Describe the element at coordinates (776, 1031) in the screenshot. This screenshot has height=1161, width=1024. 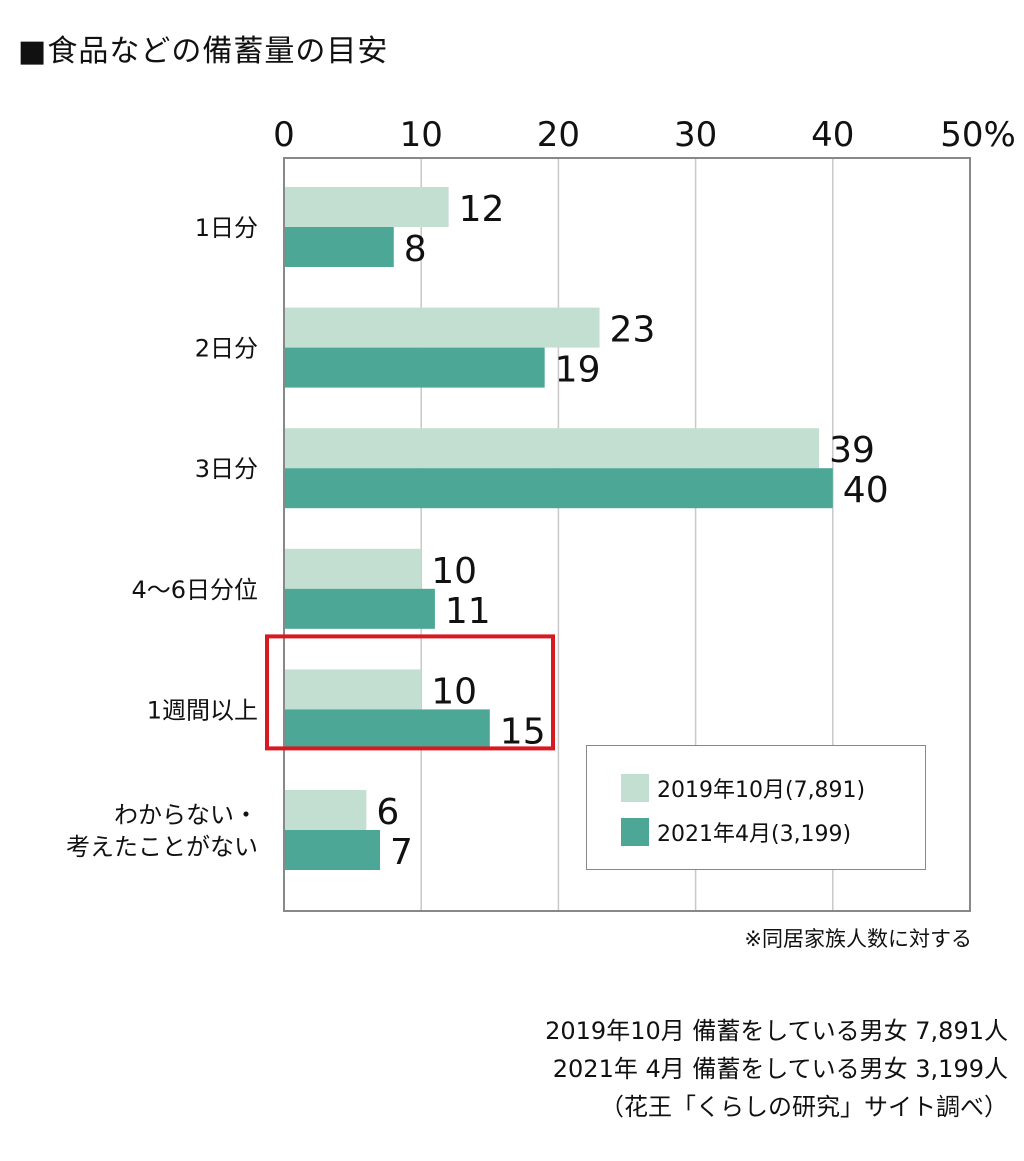
I see `source-line-2019: 2019年10月 備蓄をしている男女 7,891人` at that location.